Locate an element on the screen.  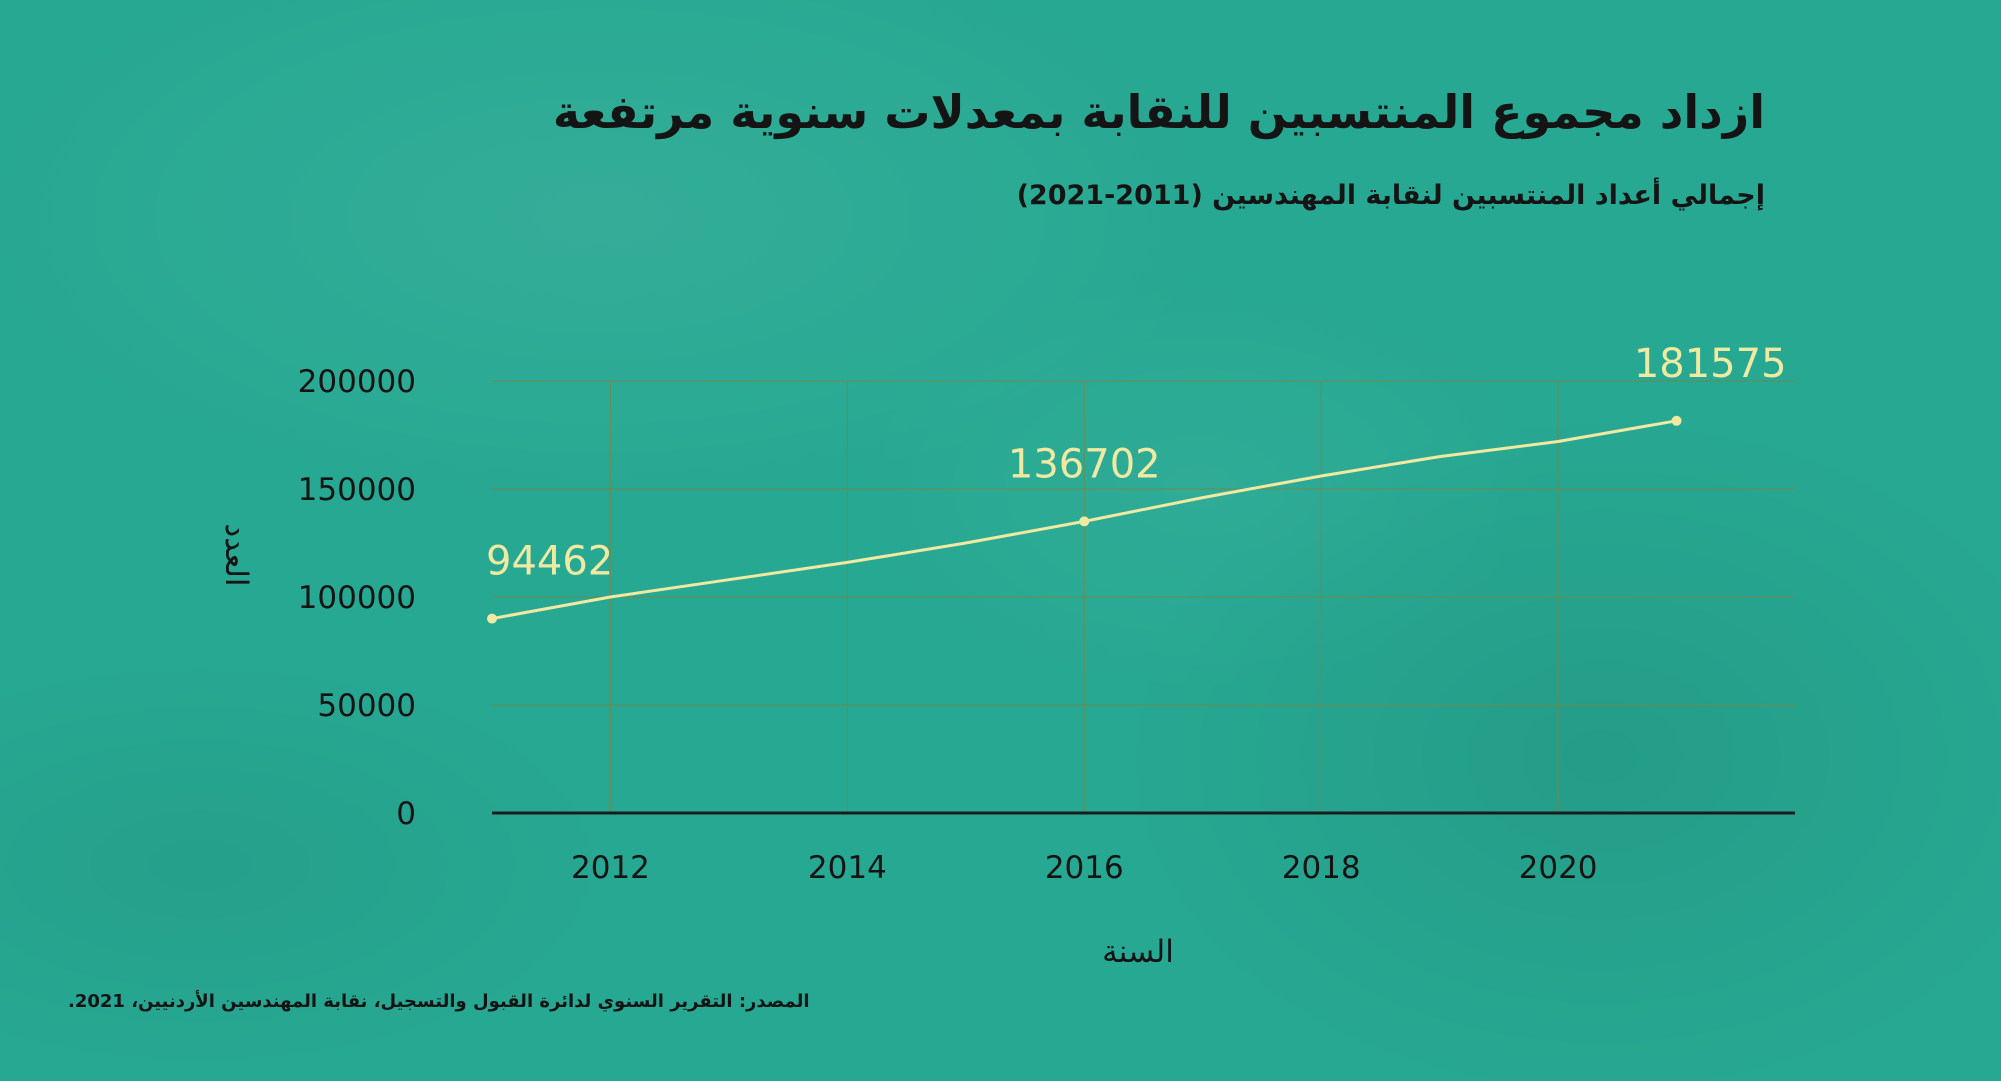
data-label: 136702 is located at coordinates (1084, 464).